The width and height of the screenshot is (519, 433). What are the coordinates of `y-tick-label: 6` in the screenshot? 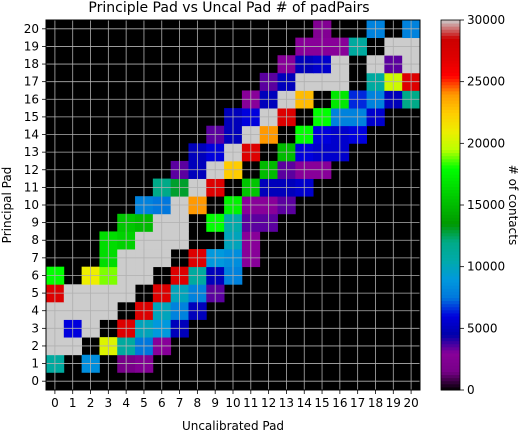 It's located at (35, 275).